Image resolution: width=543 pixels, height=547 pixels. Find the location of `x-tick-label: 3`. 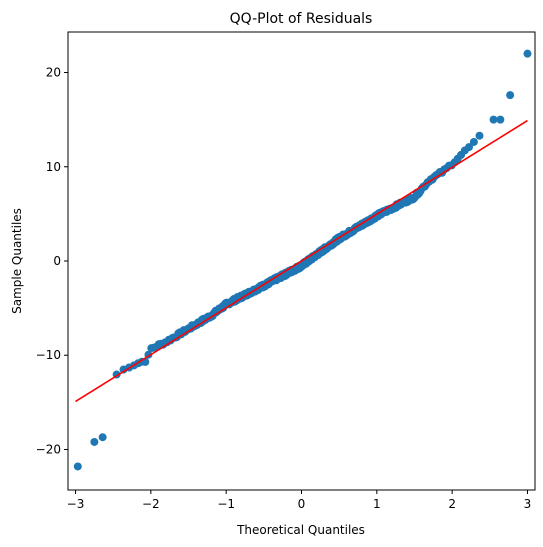

x-tick-label: 3 is located at coordinates (528, 504).